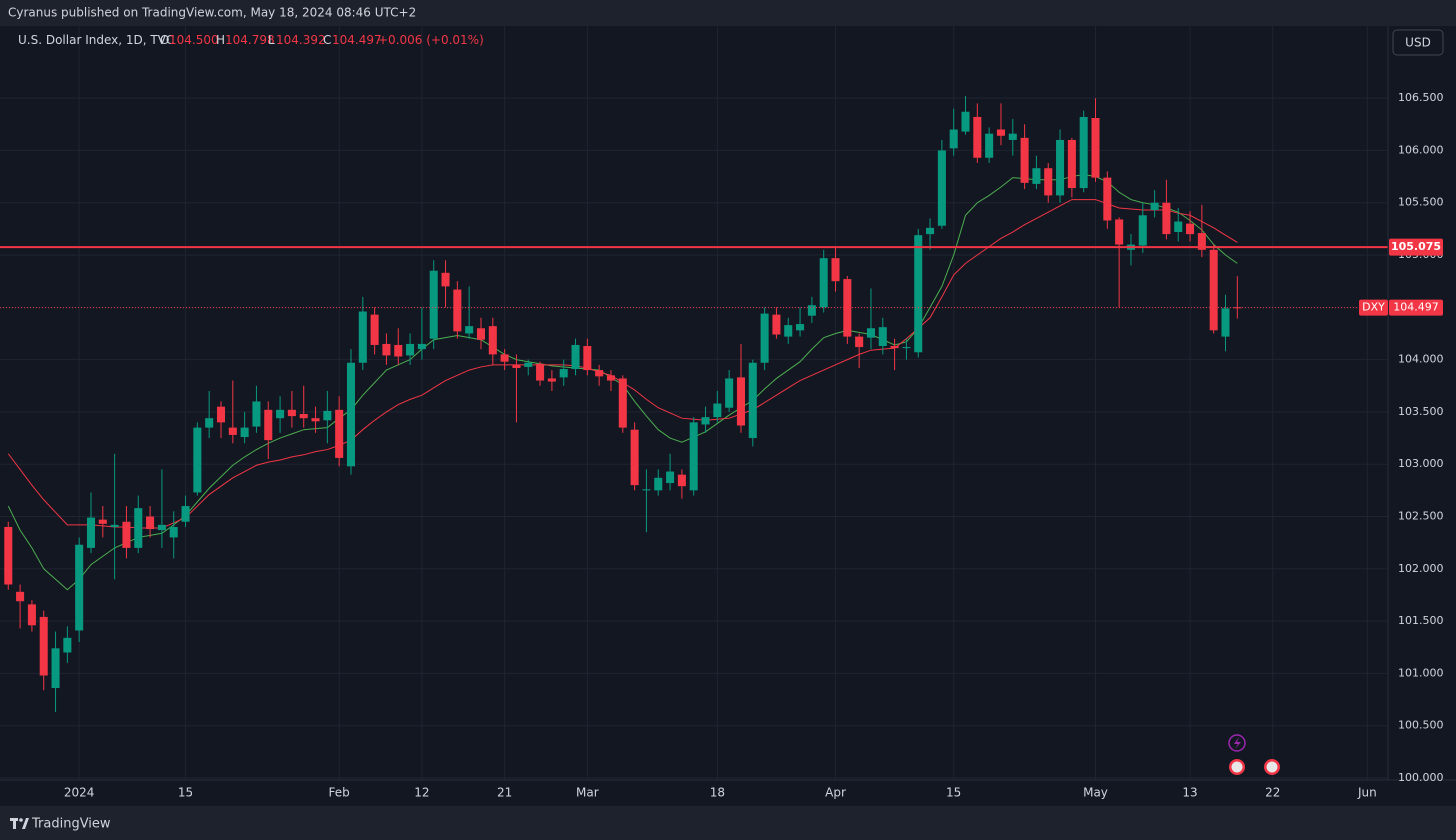 Image resolution: width=1456 pixels, height=840 pixels. I want to click on legend-symbol: U.S. Dollar Index, 1D, TVC, so click(96, 40).